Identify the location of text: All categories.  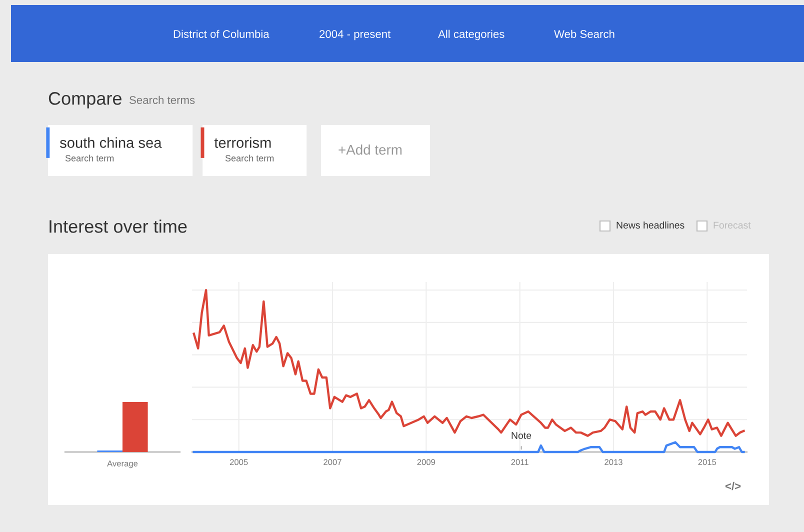
(471, 35).